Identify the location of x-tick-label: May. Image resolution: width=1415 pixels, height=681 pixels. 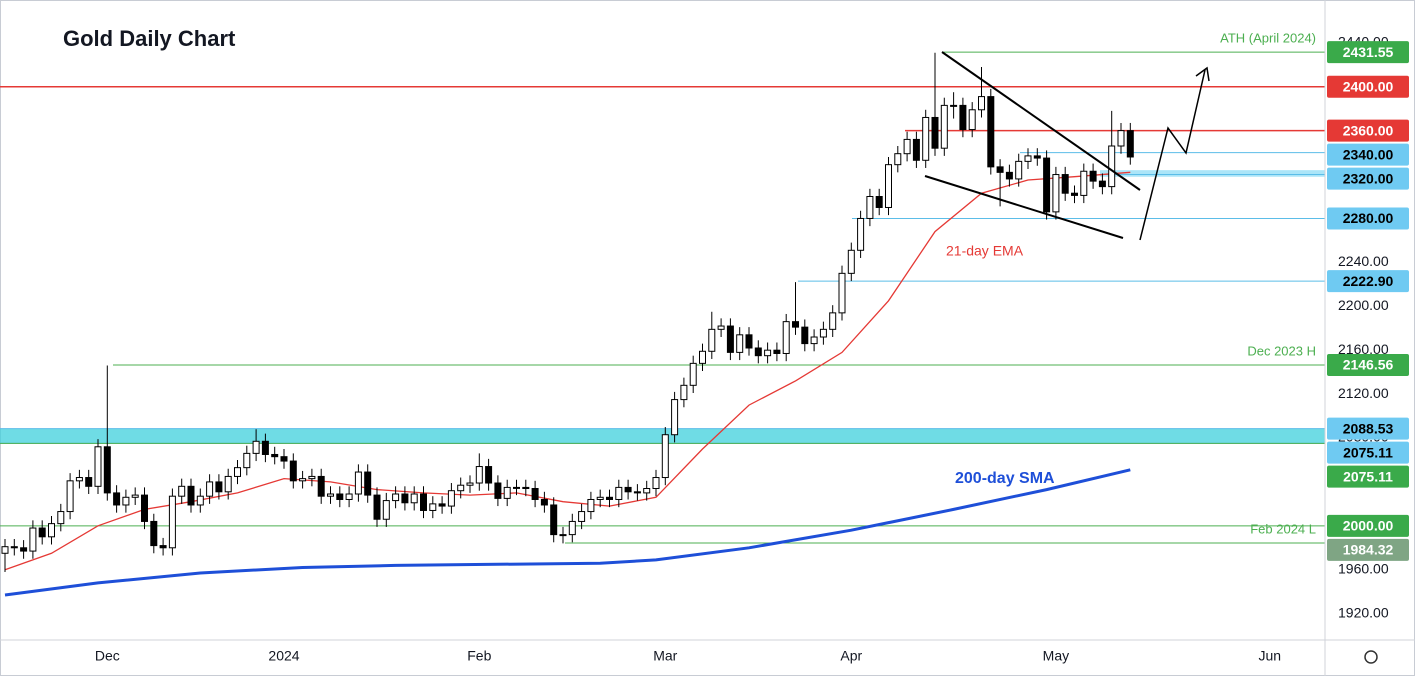
(1056, 656).